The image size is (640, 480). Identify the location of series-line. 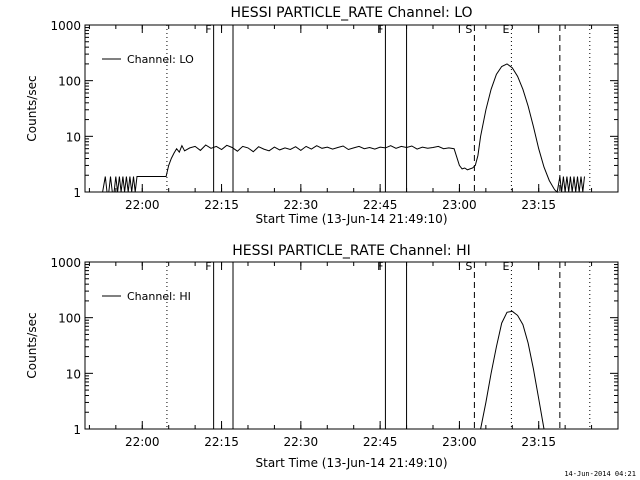
(512, 370).